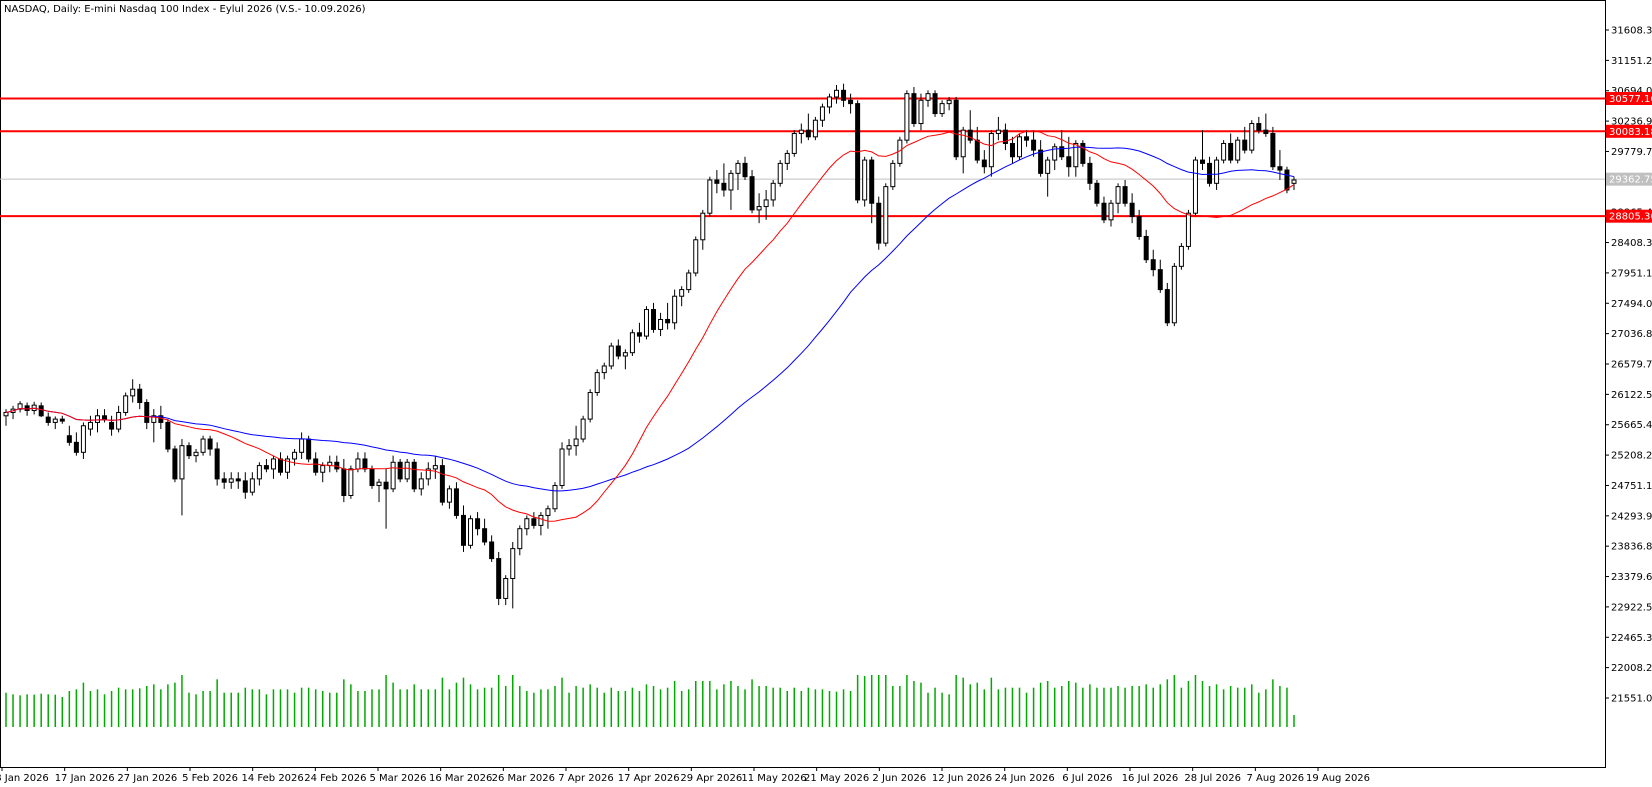 The height and width of the screenshot is (787, 1652). Describe the element at coordinates (1631, 668) in the screenshot. I see `y-tick-label: 22008.20` at that location.